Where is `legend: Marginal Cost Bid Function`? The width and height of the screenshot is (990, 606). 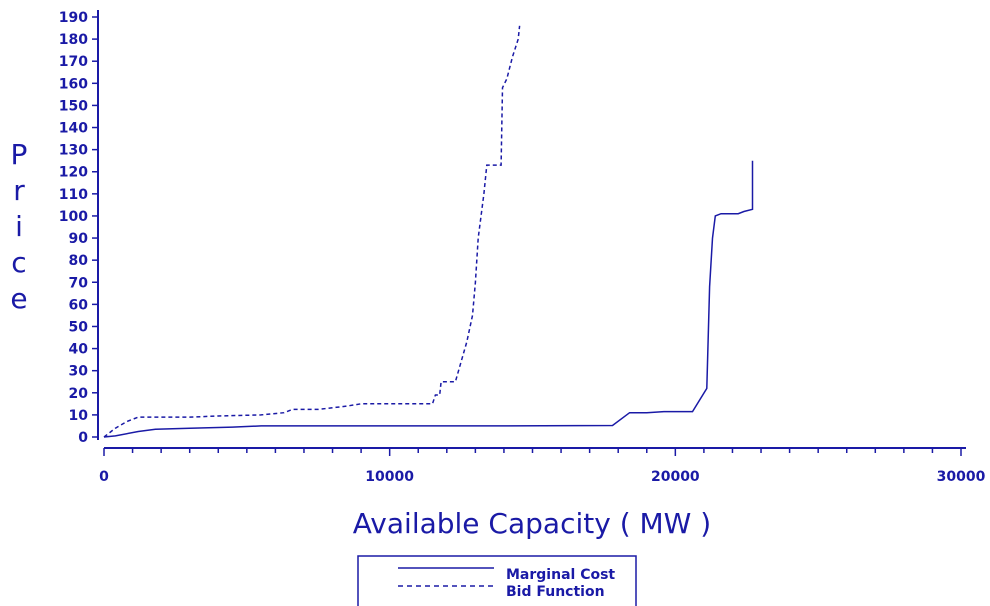 legend: Marginal Cost Bid Function is located at coordinates (497, 581).